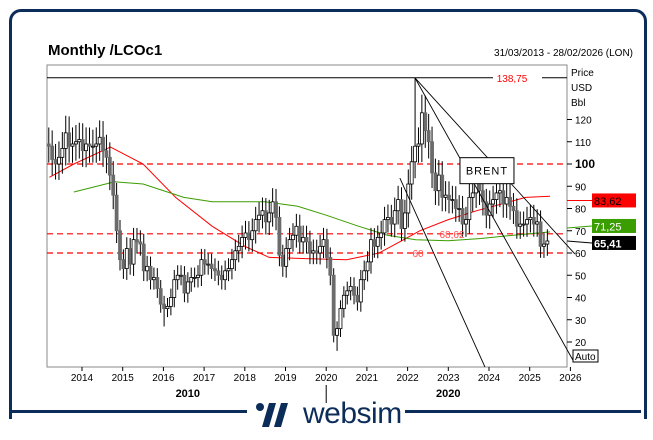 The width and height of the screenshot is (653, 440). Describe the element at coordinates (578, 103) in the screenshot. I see `unit-label: Bbl` at that location.